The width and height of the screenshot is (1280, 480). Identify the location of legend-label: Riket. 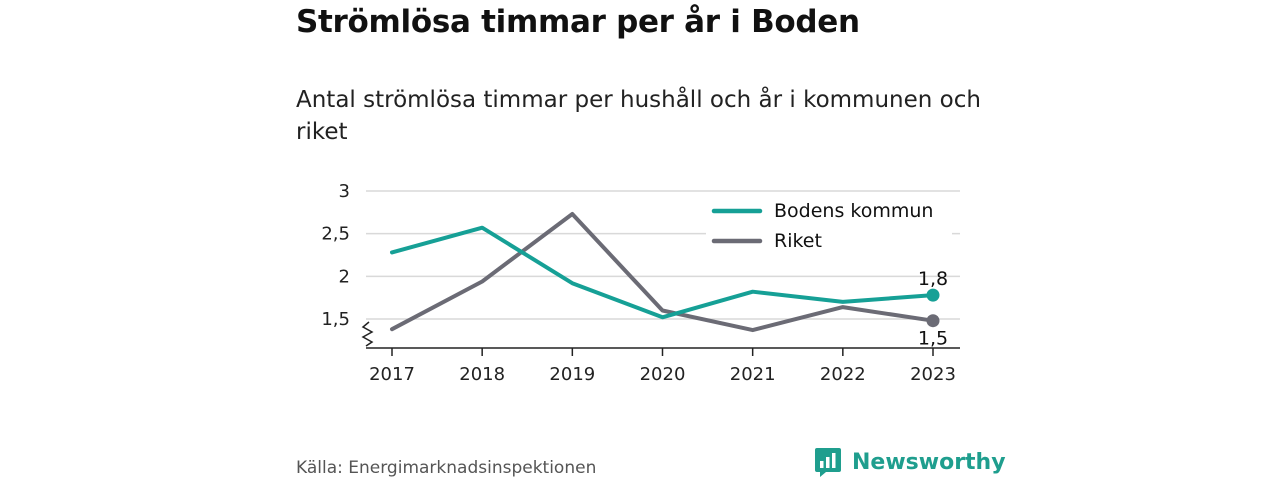
(798, 241).